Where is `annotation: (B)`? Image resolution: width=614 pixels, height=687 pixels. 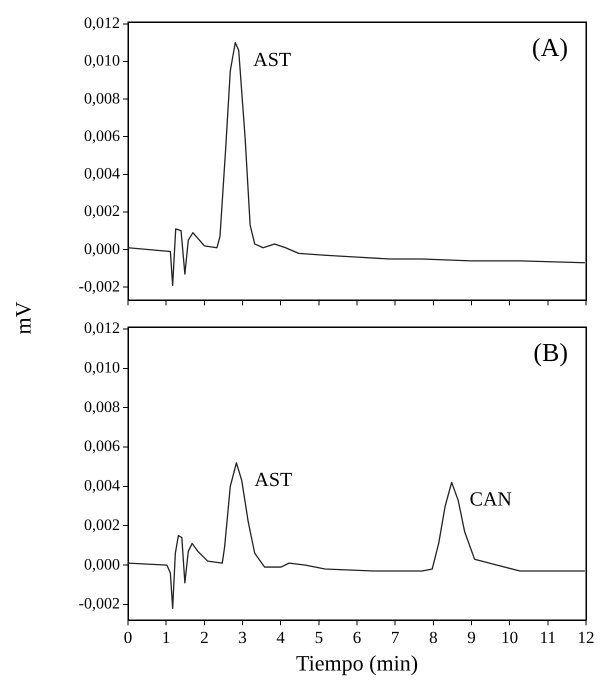 annotation: (B) is located at coordinates (550, 352).